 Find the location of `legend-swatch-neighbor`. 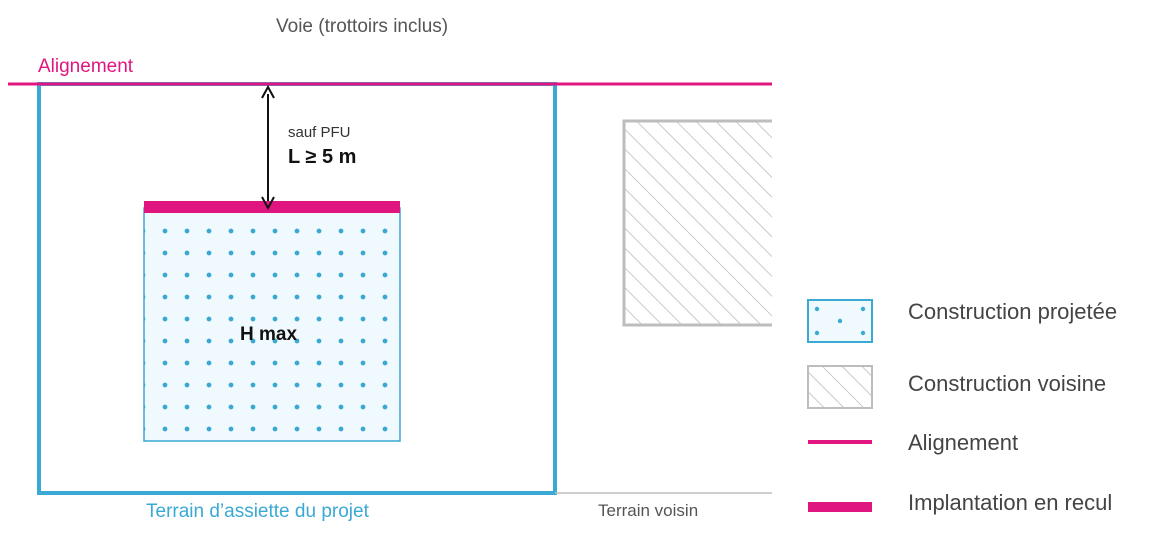

legend-swatch-neighbor is located at coordinates (840, 387).